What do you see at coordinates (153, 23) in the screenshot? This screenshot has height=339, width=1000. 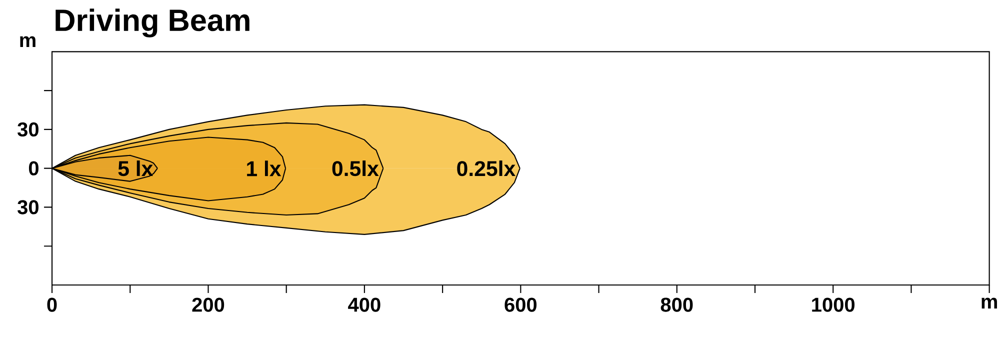 I see `chart-title: Driving Beam` at bounding box center [153, 23].